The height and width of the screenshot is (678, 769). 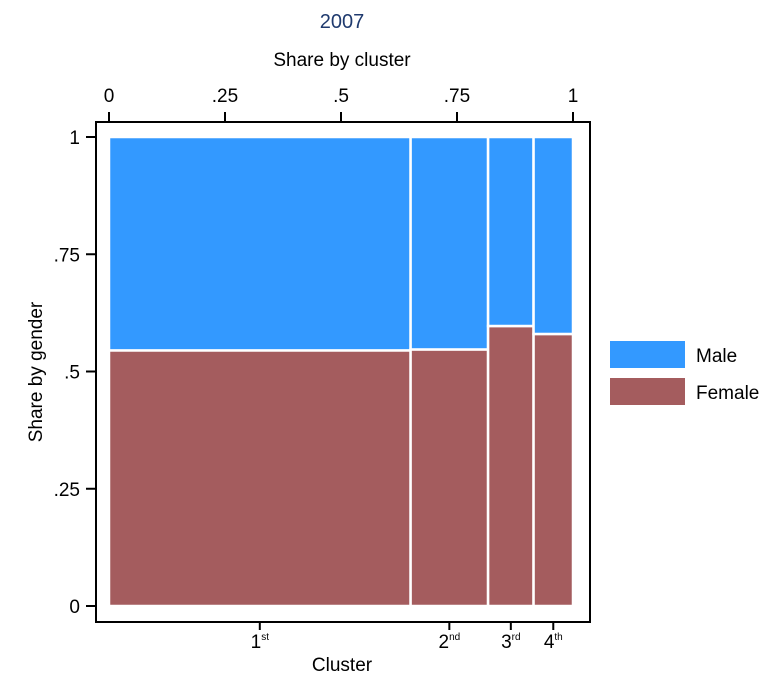 I want to click on top-tick-label-0: 0, so click(x=109, y=96).